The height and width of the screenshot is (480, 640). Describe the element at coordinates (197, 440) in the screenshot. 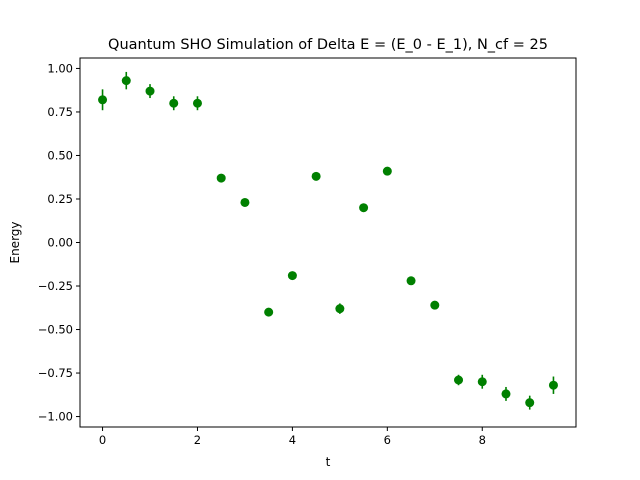

I see `x-tick-label: 2` at that location.